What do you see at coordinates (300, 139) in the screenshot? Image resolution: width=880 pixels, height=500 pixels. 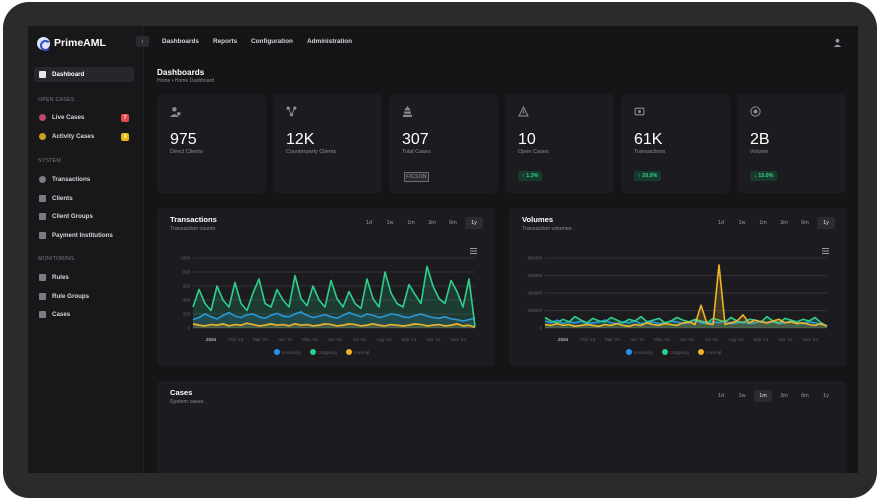 I see `kpi-value: 12K` at bounding box center [300, 139].